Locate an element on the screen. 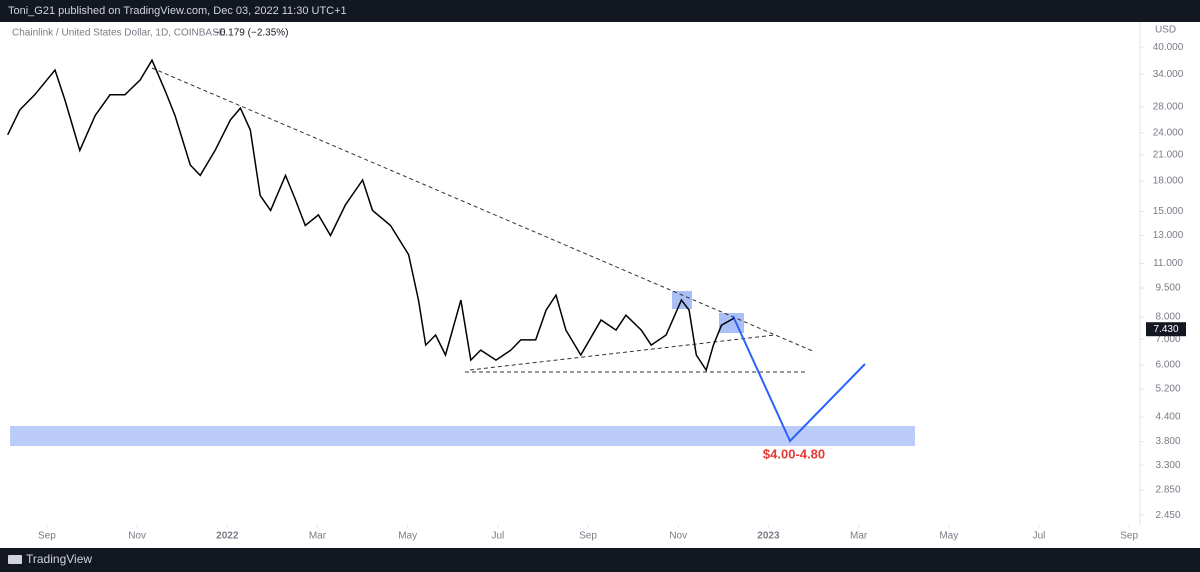 This screenshot has width=1200, height=572. last-price-marker is located at coordinates (1166, 329).